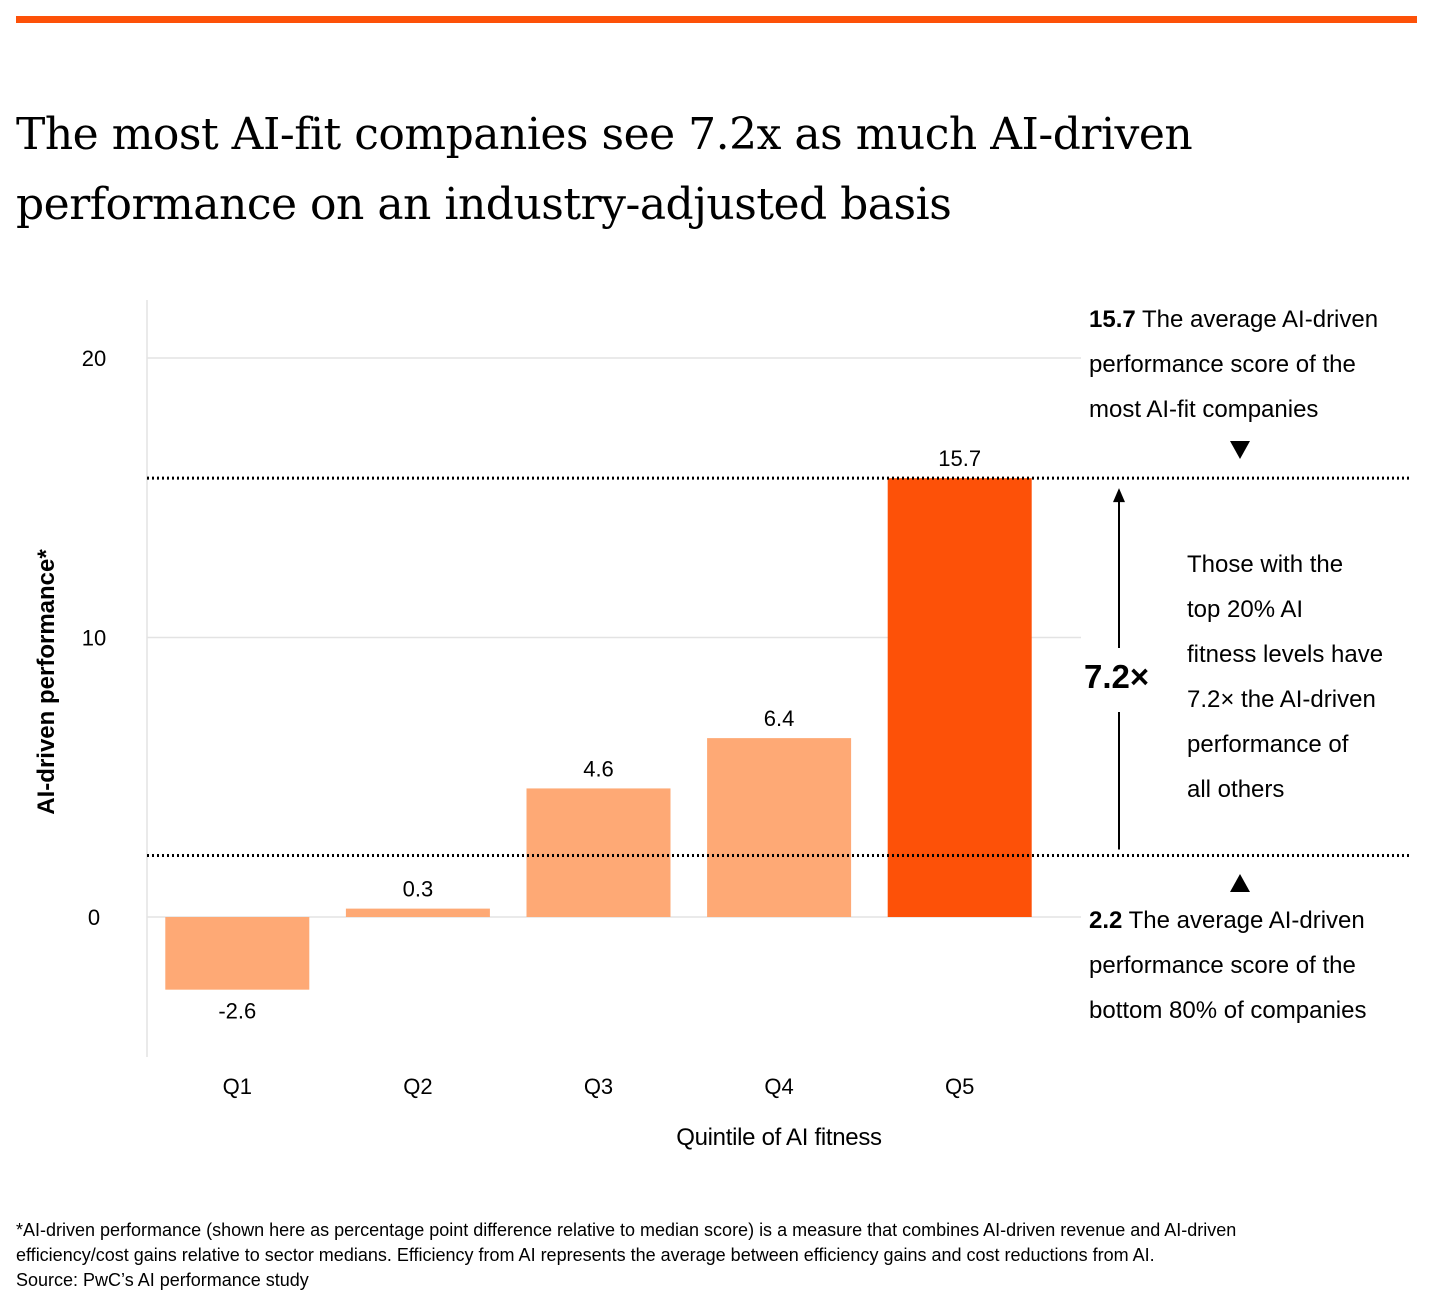 This screenshot has width=1442, height=1316. Describe the element at coordinates (418, 889) in the screenshot. I see `bar-value-label: 0.3` at that location.